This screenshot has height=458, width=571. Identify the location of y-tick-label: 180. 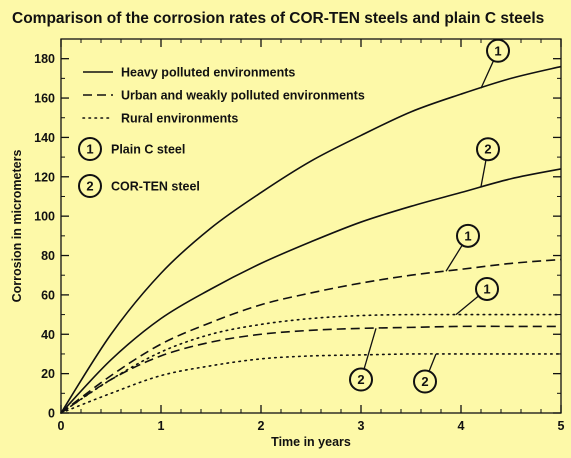
(44, 59).